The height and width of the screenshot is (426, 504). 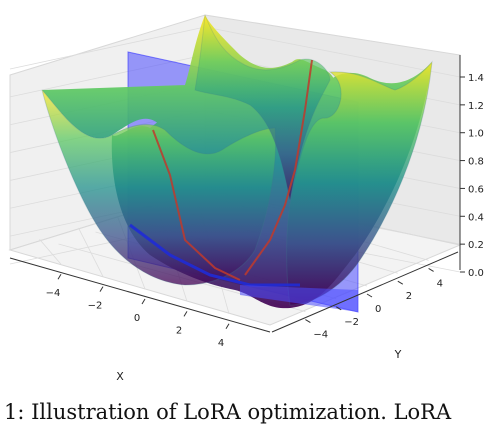 I want to click on y-tick-label: 4, so click(x=440, y=283).